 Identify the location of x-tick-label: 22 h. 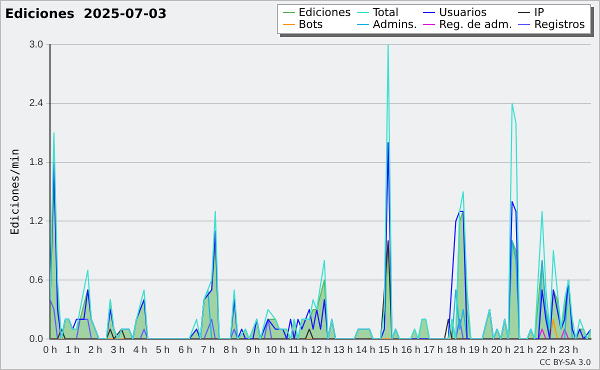
(546, 350).